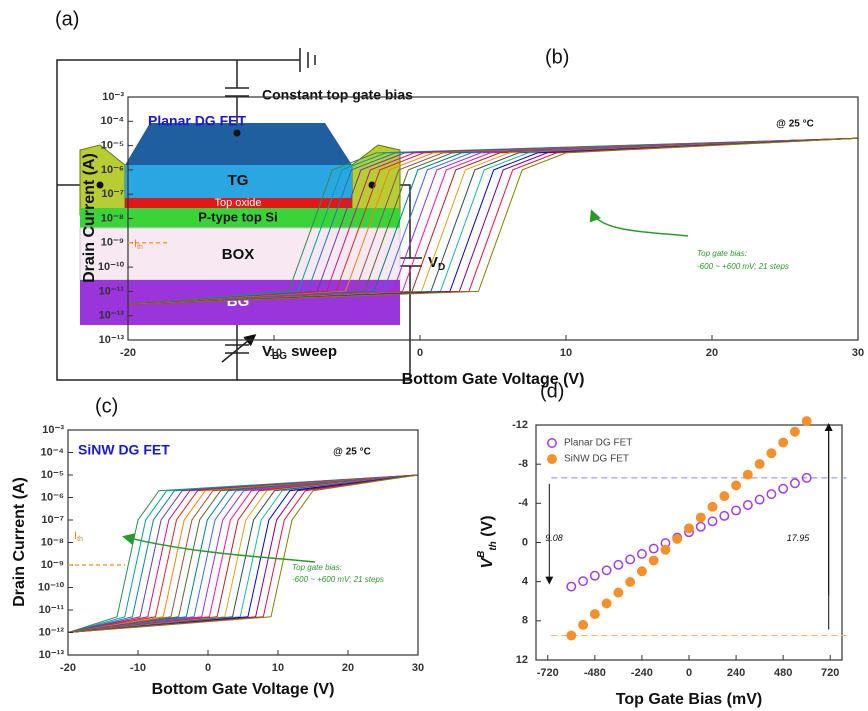 The image size is (868, 711). Describe the element at coordinates (219, 548) in the screenshot. I see `sweep-arrow` at that location.